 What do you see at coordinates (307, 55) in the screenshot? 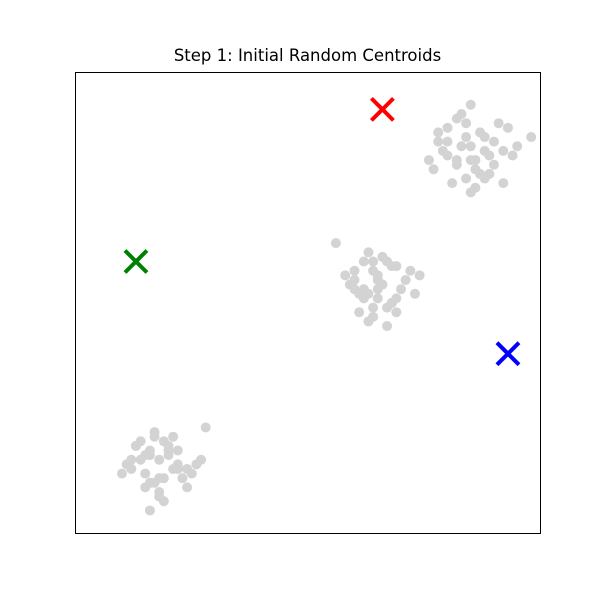
I see `chart-title: Step 1: Initial Random Centroids` at bounding box center [307, 55].